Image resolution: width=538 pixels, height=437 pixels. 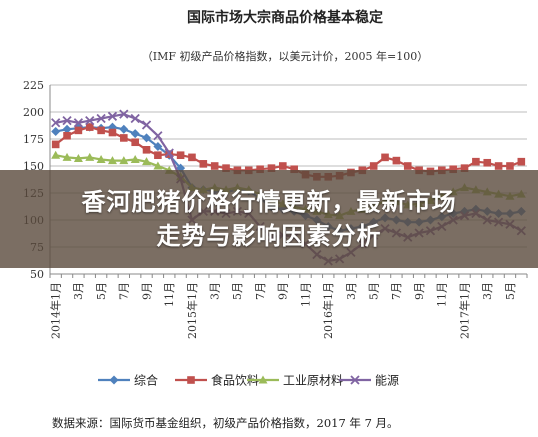 What do you see at coordinates (269, 202) in the screenshot?
I see `headline-line-1: 香河肥猪价格行情更新，最新市场` at bounding box center [269, 202].